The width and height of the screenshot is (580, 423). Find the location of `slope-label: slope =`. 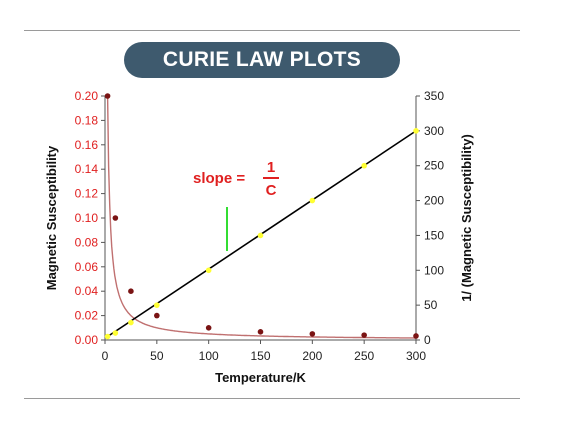

slope-label: slope = is located at coordinates (219, 178).